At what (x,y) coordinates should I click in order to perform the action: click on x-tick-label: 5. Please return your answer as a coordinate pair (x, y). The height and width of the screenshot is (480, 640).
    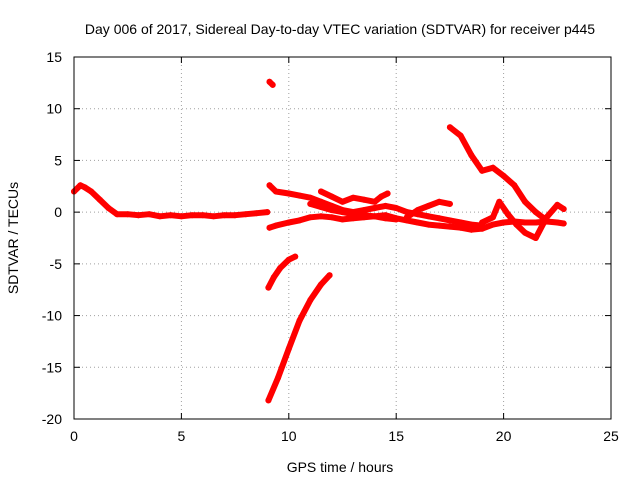
    Looking at the image, I should click on (182, 436).